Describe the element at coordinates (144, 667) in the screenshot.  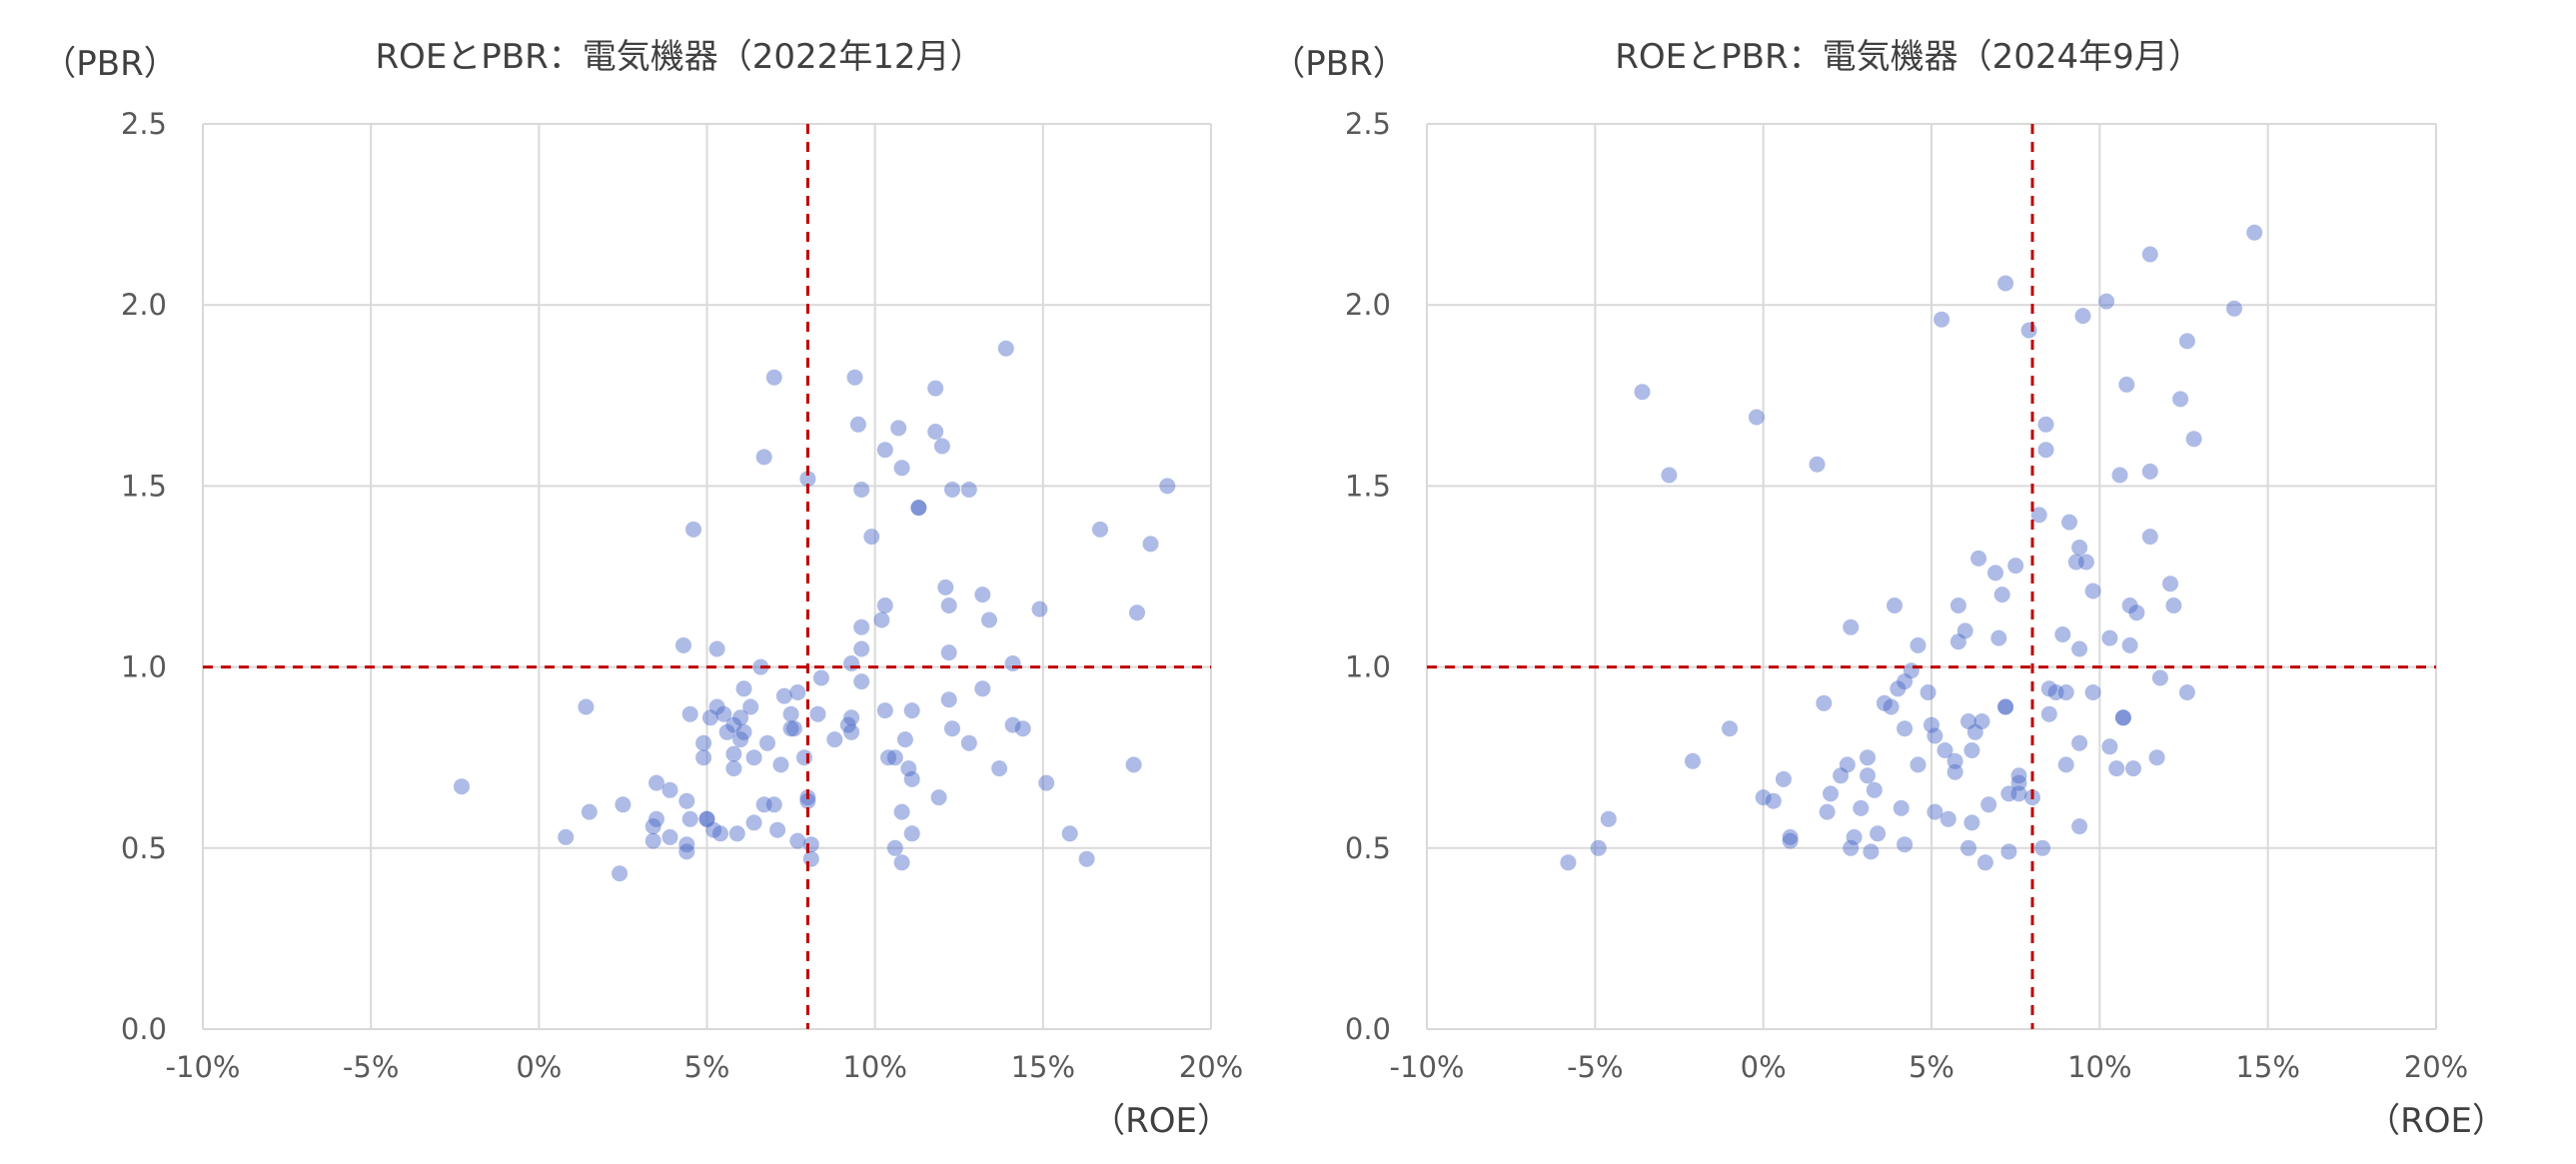
I see `y-tick-label: 1.0` at that location.